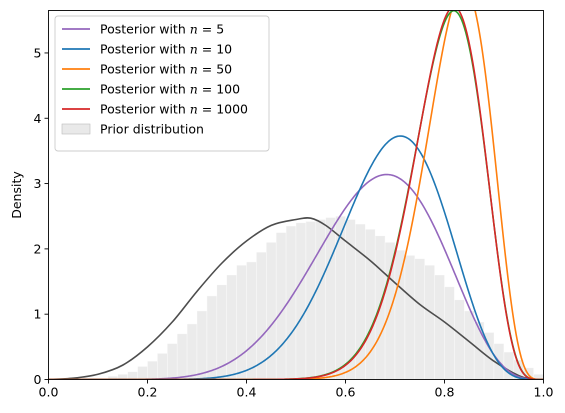 Image resolution: width=565 pixels, height=413 pixels. Describe the element at coordinates (38, 248) in the screenshot. I see `y-tick-label: 2` at that location.